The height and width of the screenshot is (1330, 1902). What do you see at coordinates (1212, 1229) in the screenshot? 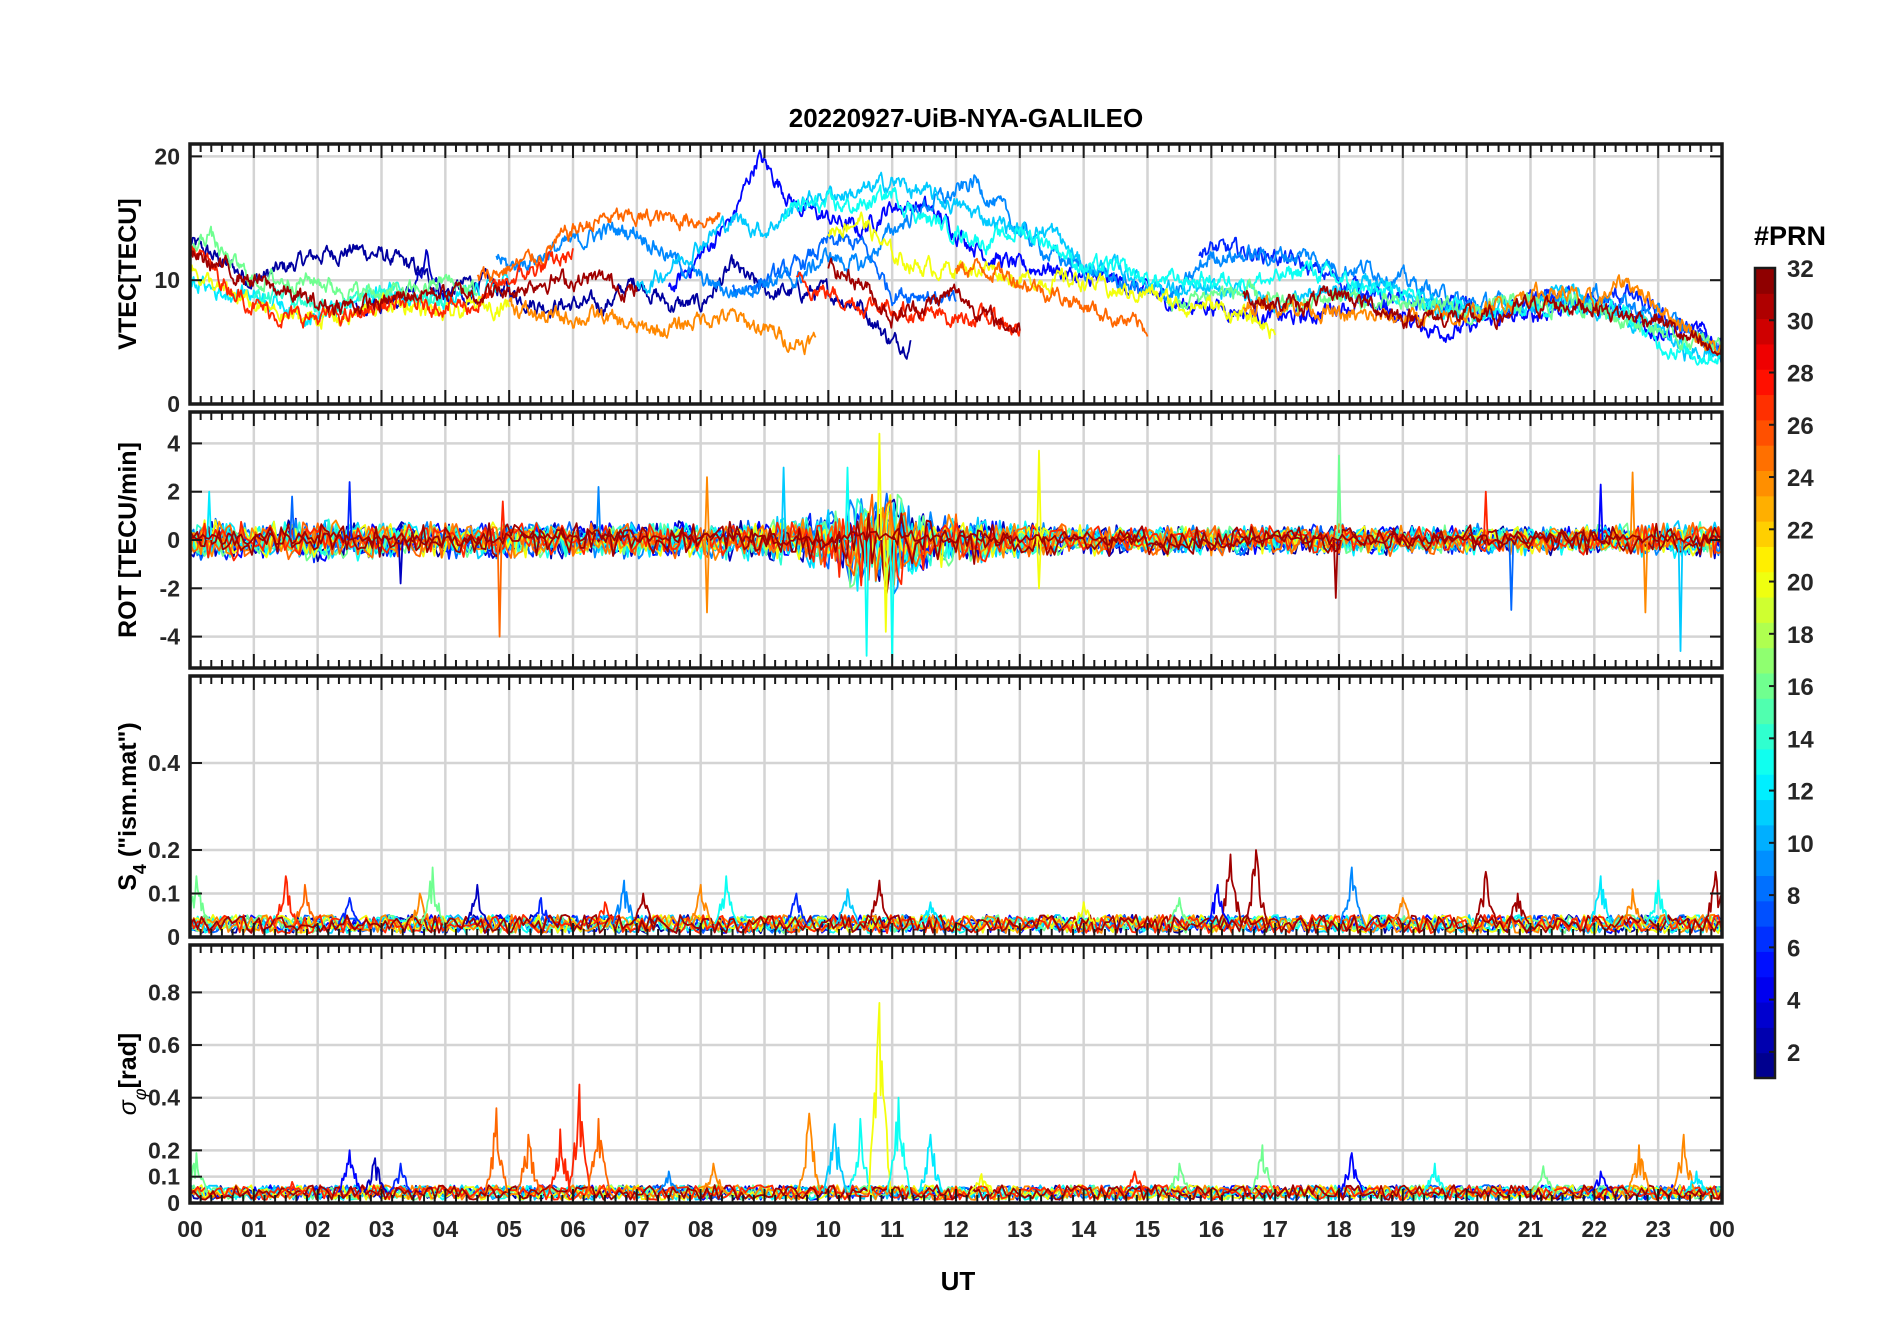
I see `x-tick-label: 16` at bounding box center [1212, 1229].